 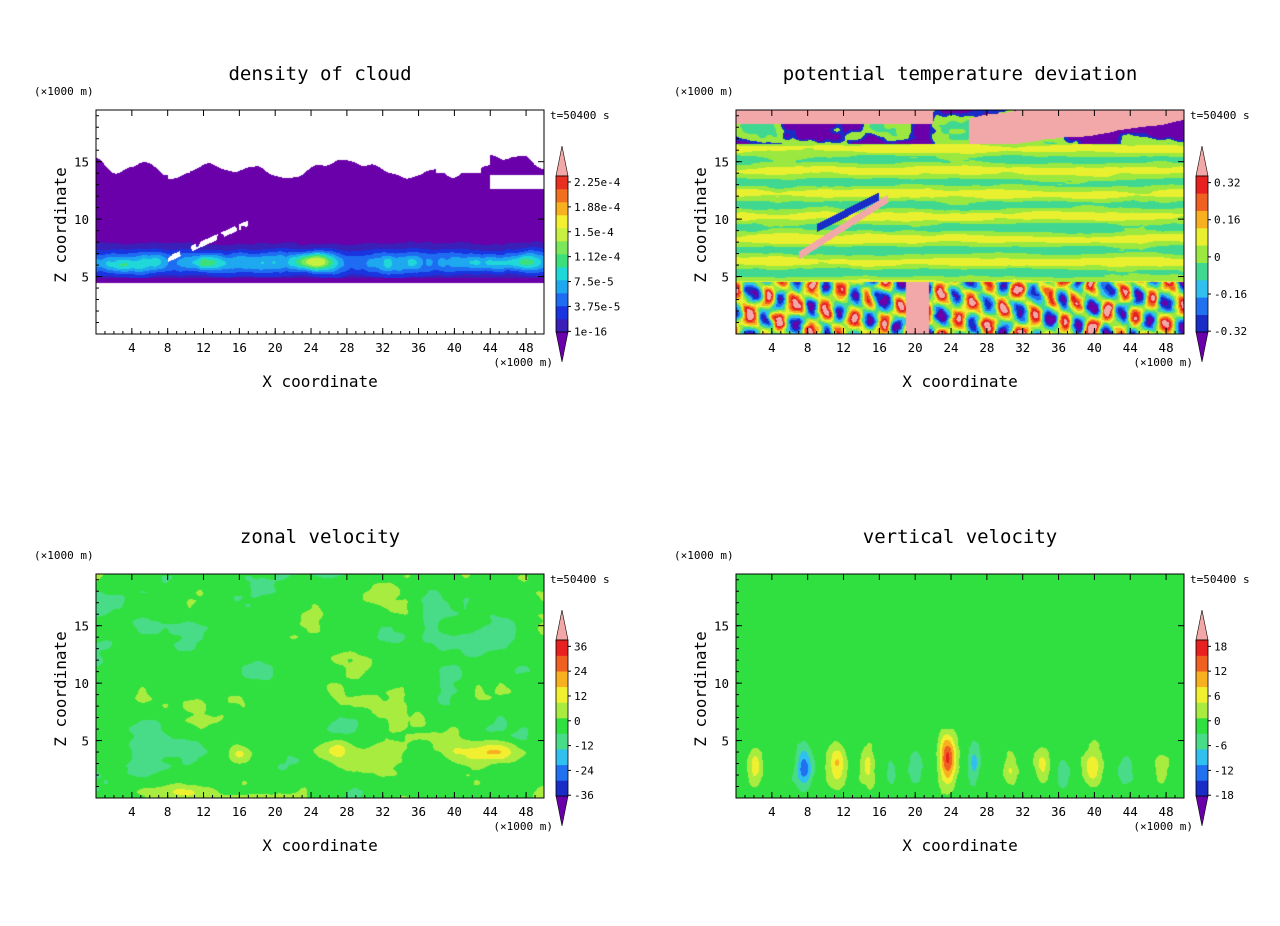 I want to click on colorbar: 0.32 0.16 0 -0.16 -0.32, so click(x=1221, y=254).